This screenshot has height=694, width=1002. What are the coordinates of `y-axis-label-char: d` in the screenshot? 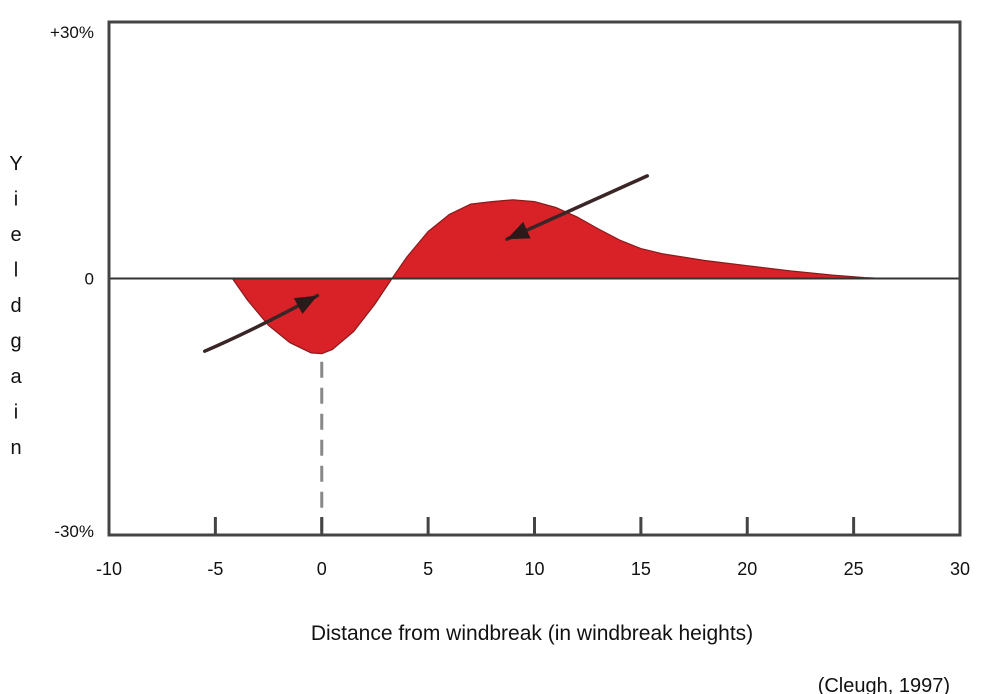 It's located at (15, 306).